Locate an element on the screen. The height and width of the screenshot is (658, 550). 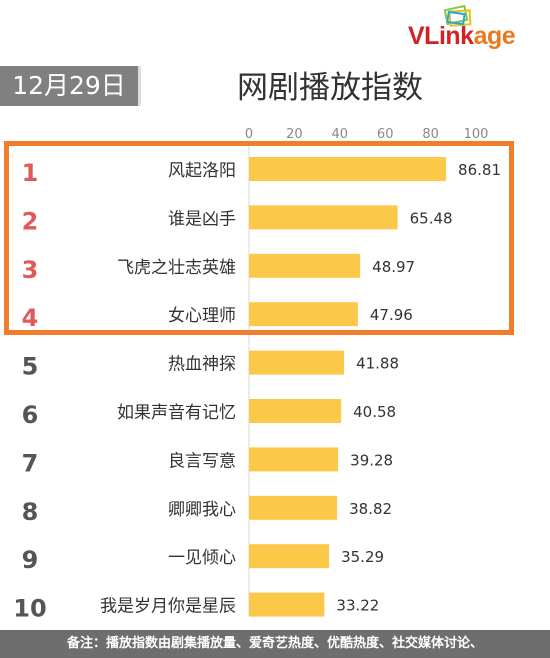
category-label: 风起洛阳 is located at coordinates (202, 171).